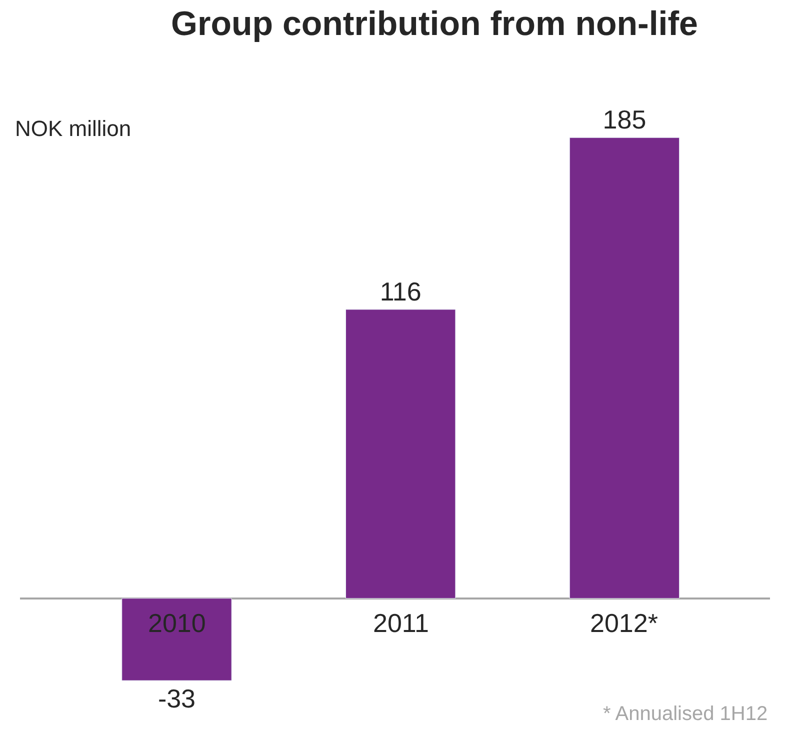  Describe the element at coordinates (401, 623) in the screenshot. I see `x-tick-label: 2011` at that location.